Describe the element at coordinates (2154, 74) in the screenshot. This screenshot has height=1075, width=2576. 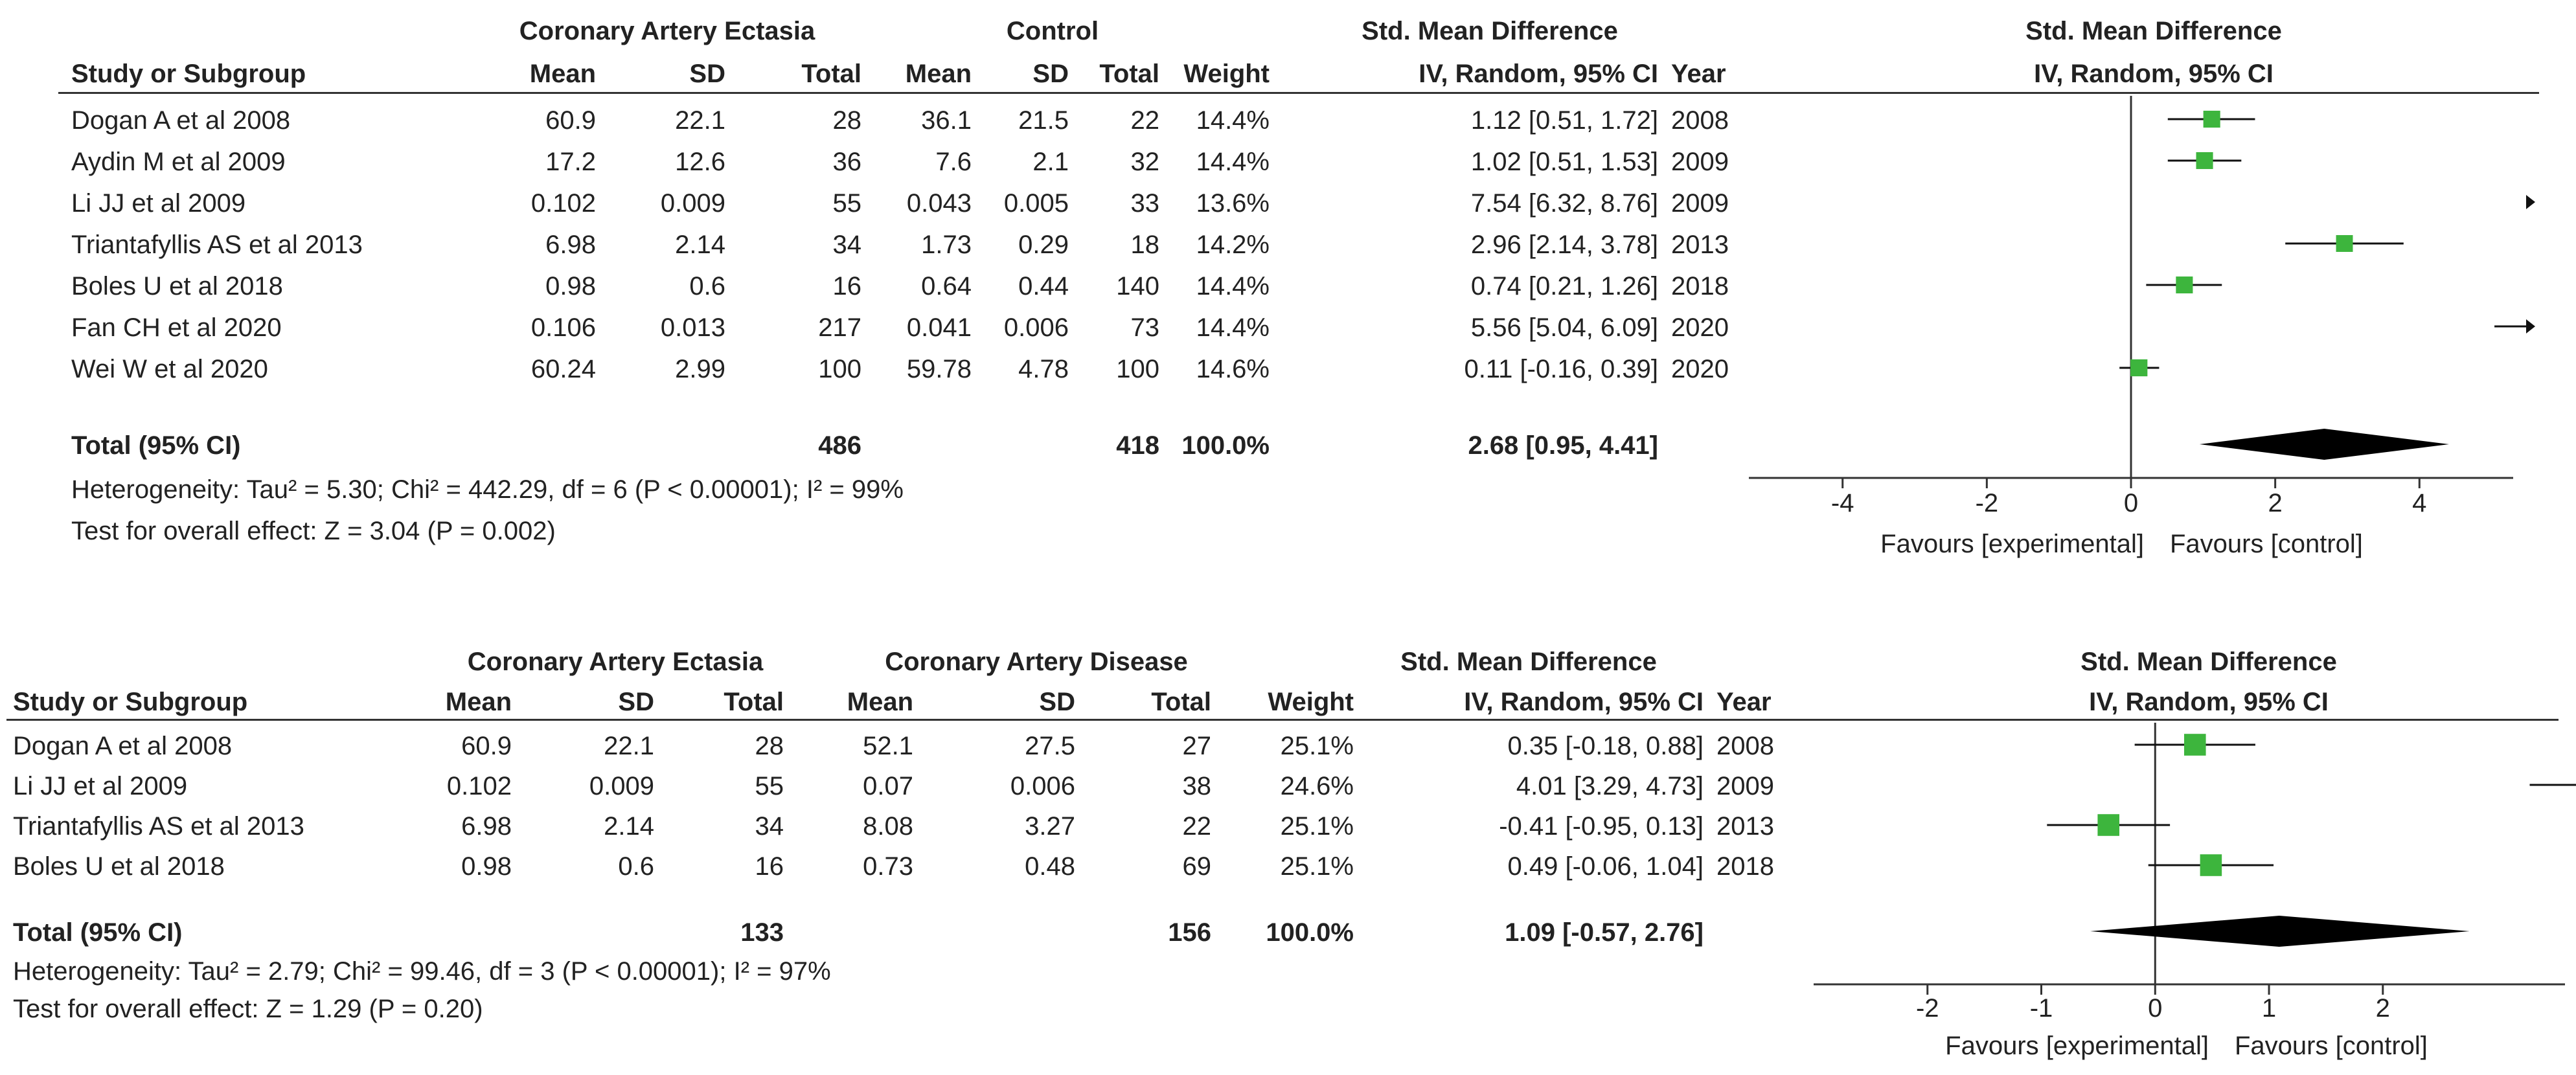
I see `plot-header-2: IV, Random, 95% CI` at that location.